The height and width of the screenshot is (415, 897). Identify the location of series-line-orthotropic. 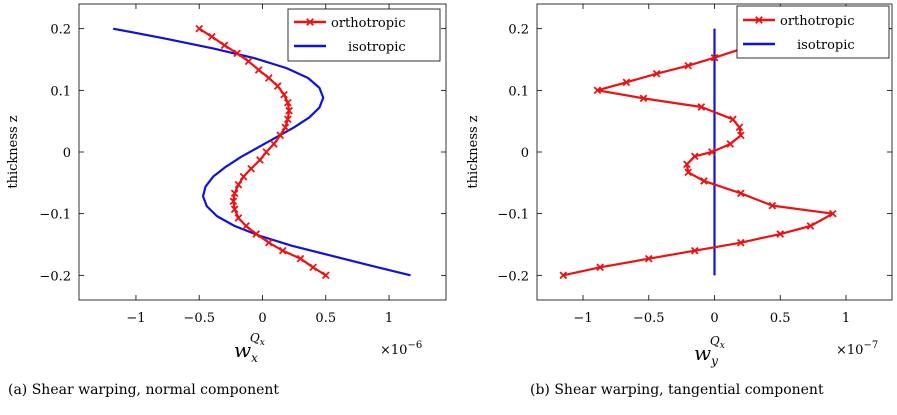
(262, 152).